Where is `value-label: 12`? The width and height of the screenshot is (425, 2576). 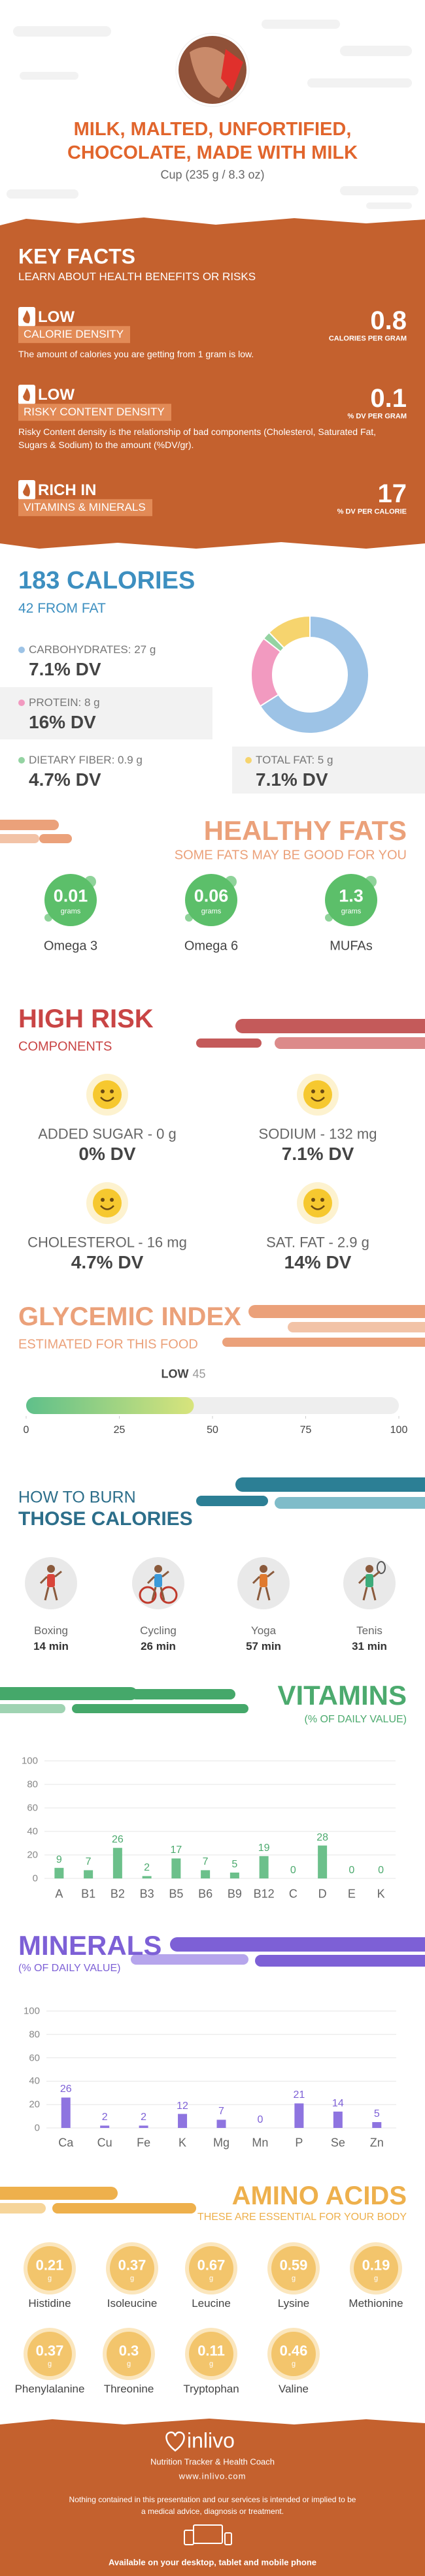
value-label: 12 is located at coordinates (182, 2106).